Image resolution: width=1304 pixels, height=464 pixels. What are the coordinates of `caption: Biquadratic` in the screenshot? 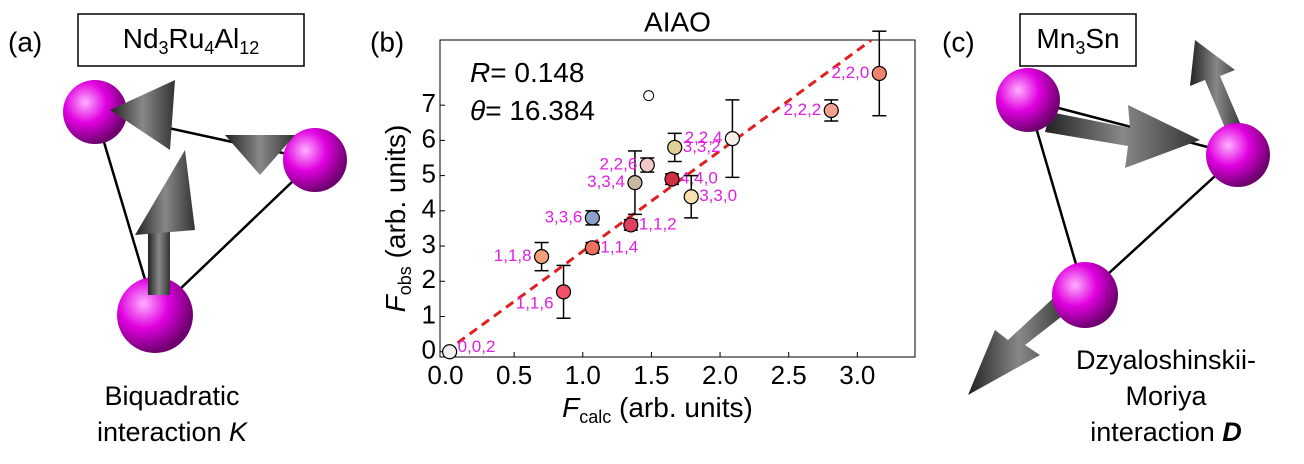 It's located at (171, 396).